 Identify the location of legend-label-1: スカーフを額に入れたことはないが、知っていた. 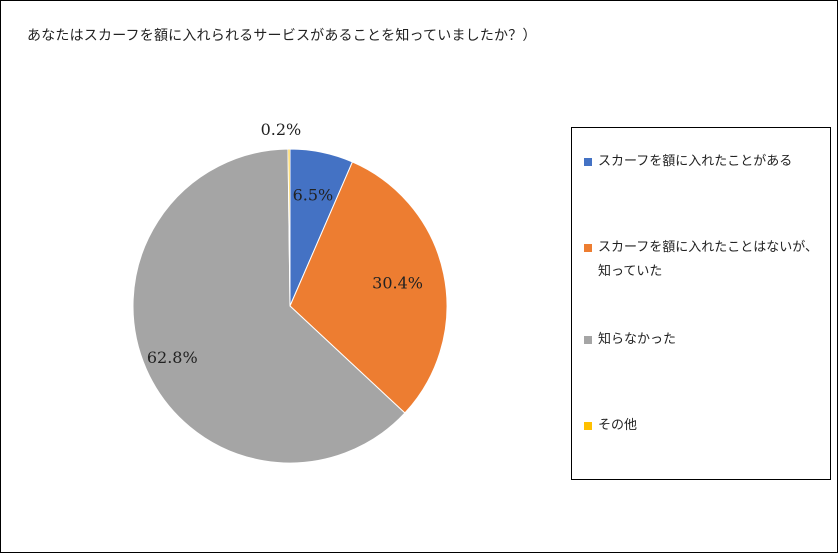
(708, 259).